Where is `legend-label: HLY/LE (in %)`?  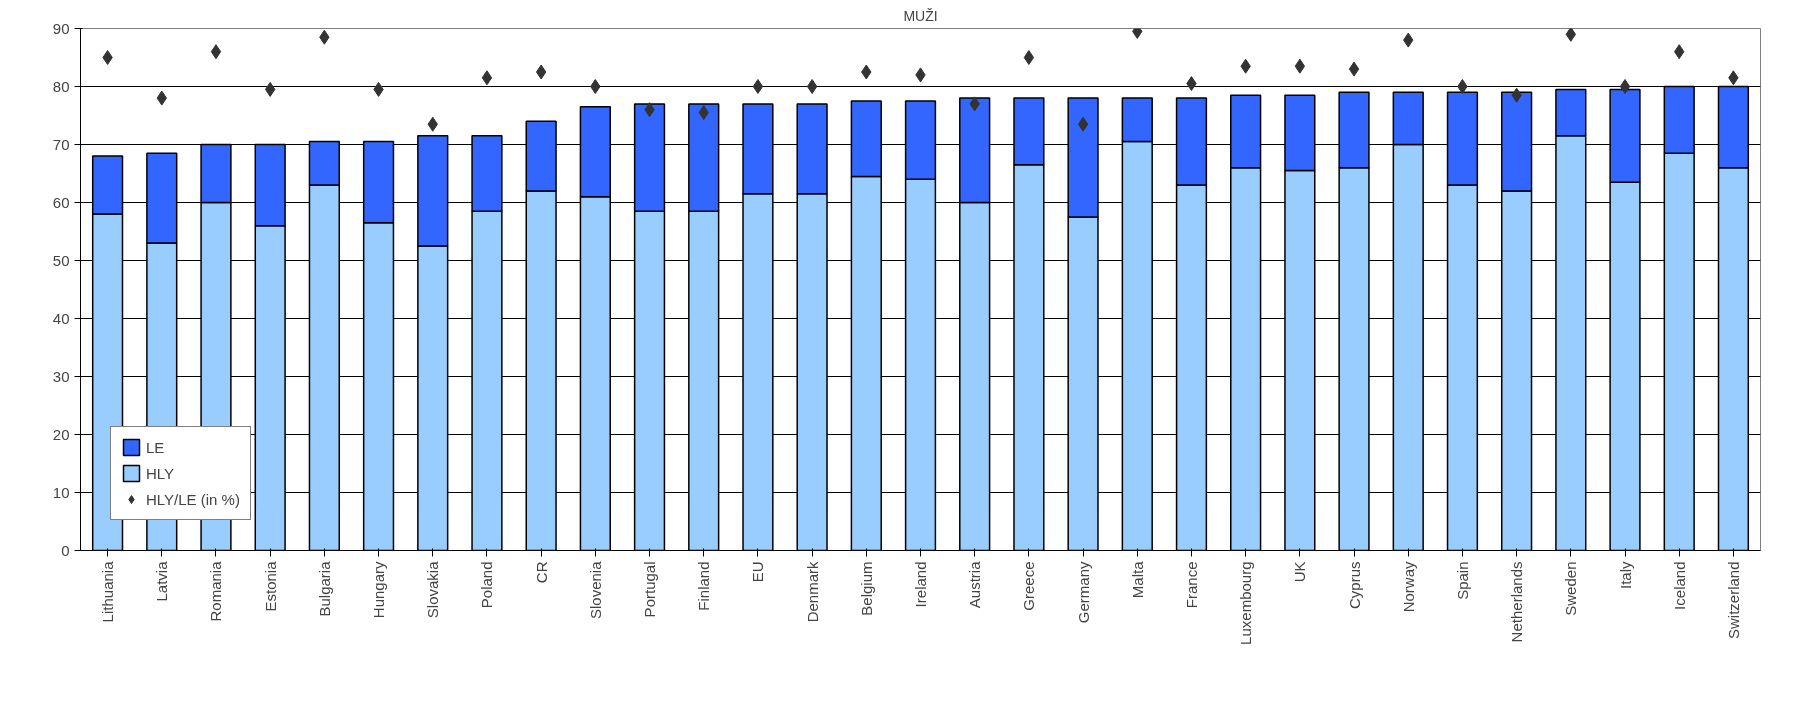 legend-label: HLY/LE (in %) is located at coordinates (193, 499).